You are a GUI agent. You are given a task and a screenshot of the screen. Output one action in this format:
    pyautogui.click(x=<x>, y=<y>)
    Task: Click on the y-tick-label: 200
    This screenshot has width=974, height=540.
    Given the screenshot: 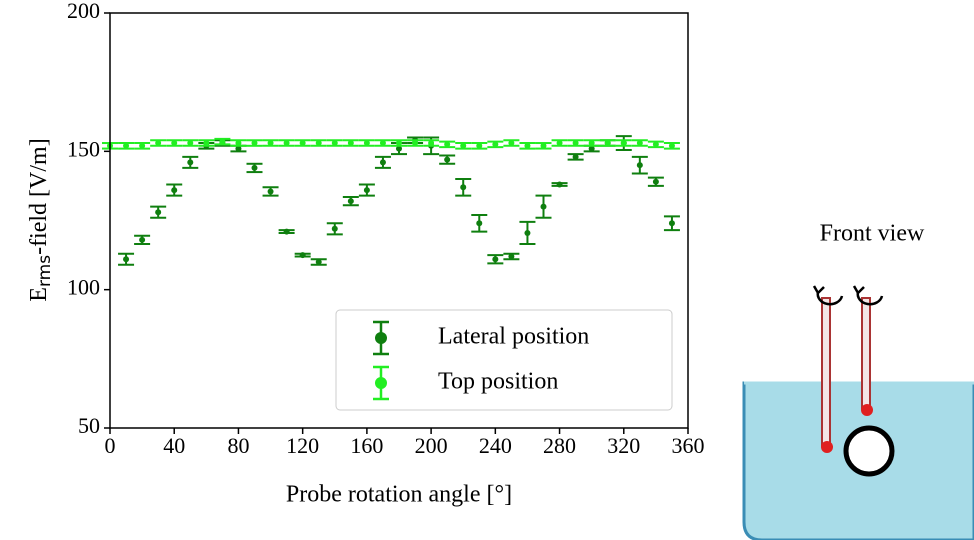 What is the action you would take?
    pyautogui.click(x=83, y=11)
    